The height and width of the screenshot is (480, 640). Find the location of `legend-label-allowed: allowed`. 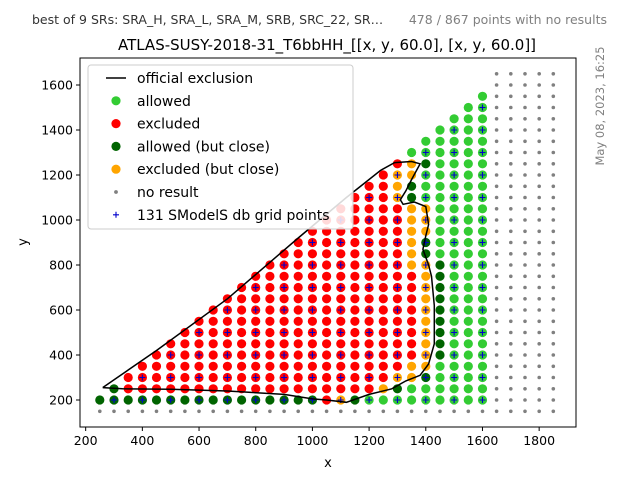

legend-label-allowed: allowed is located at coordinates (164, 102).